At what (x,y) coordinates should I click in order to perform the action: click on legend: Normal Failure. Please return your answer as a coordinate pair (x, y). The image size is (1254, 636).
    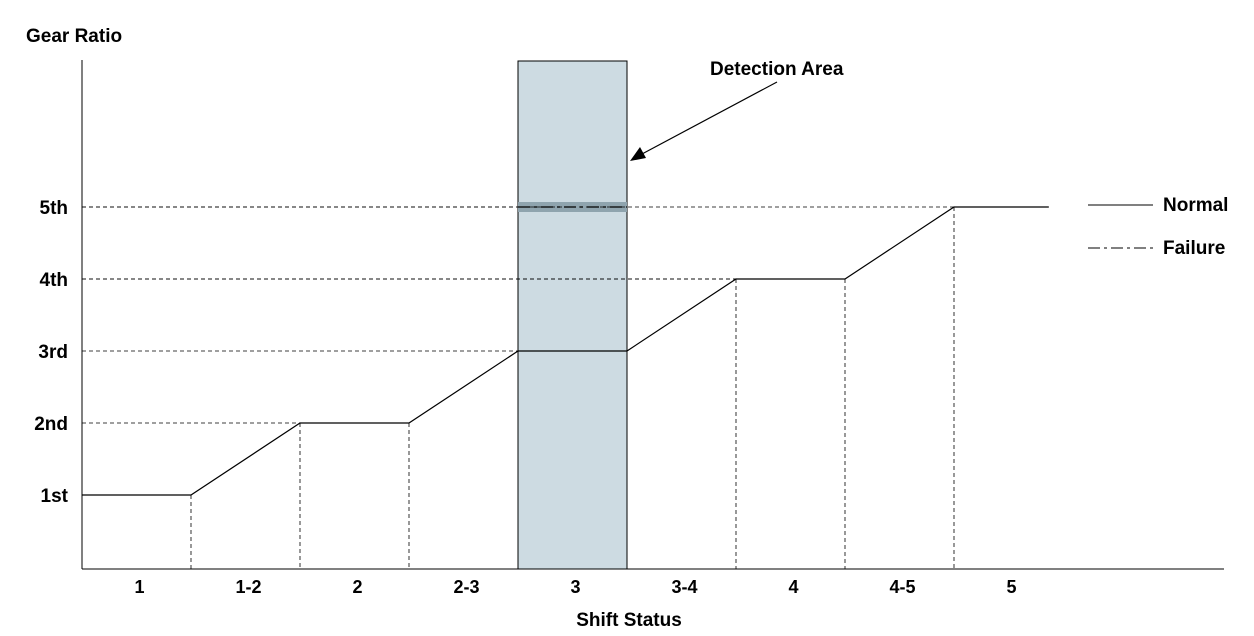
    Looking at the image, I should click on (1158, 227).